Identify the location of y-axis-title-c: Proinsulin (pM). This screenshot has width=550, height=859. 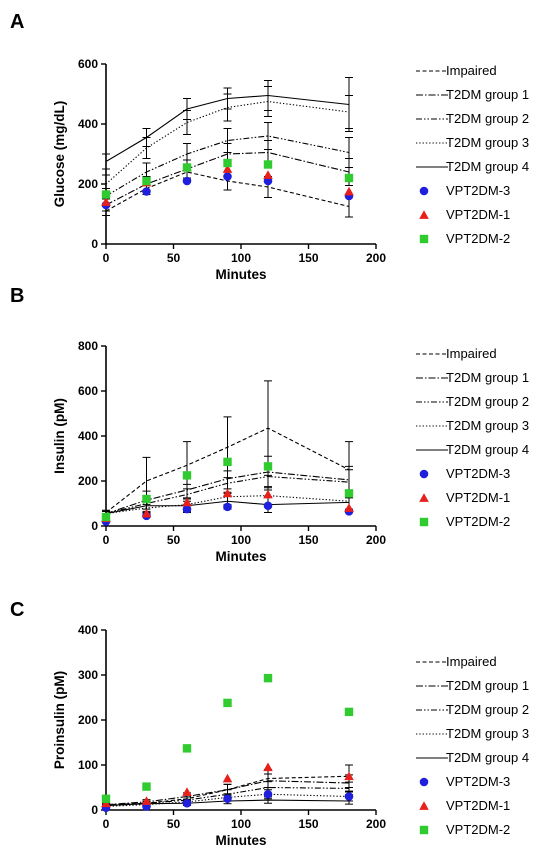
(59, 720).